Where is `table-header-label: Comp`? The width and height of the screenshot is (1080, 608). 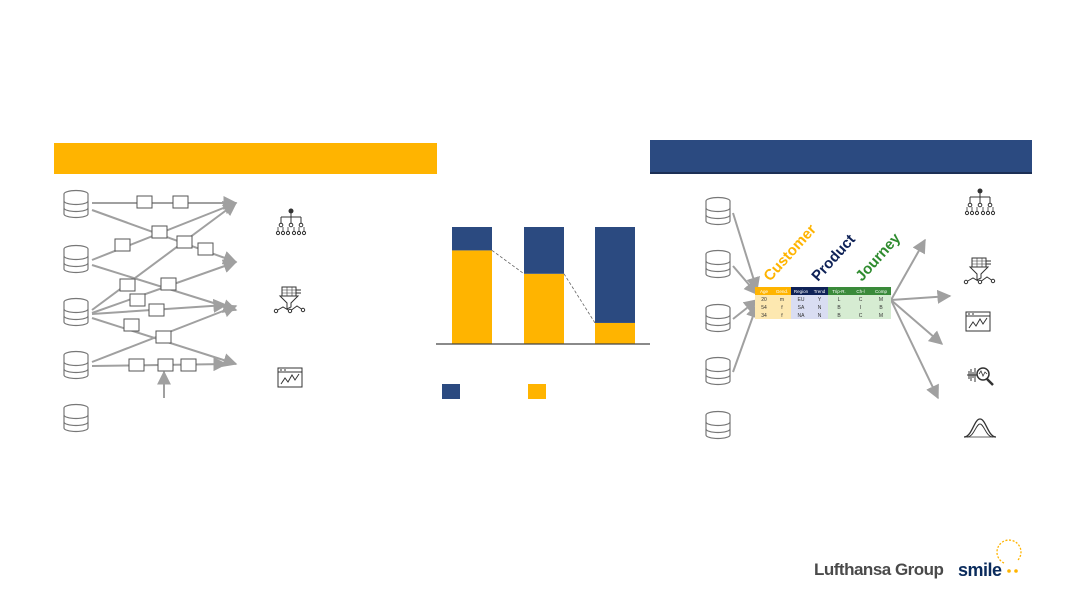
table-header-label: Comp is located at coordinates (881, 291).